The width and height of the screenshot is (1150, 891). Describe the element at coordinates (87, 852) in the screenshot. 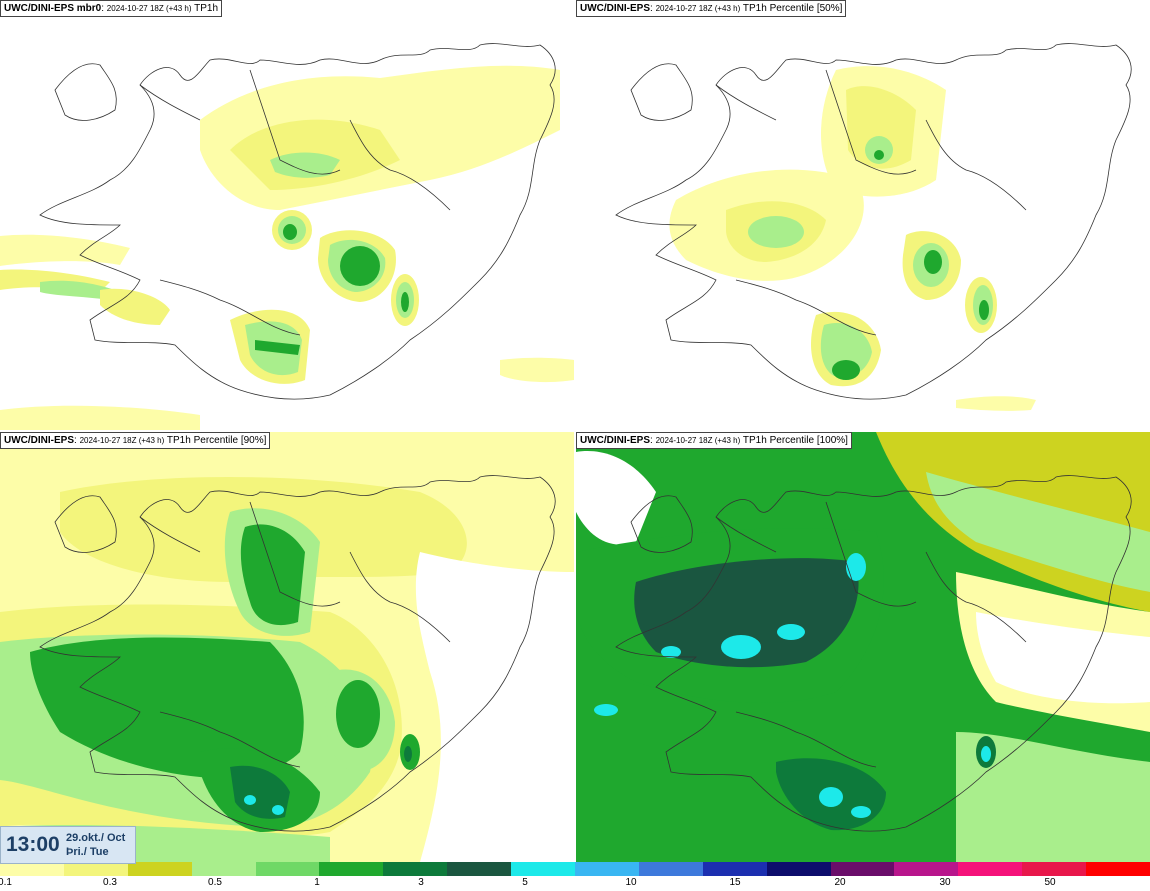

I see `valid-date-line2: Þri./ Tue` at that location.